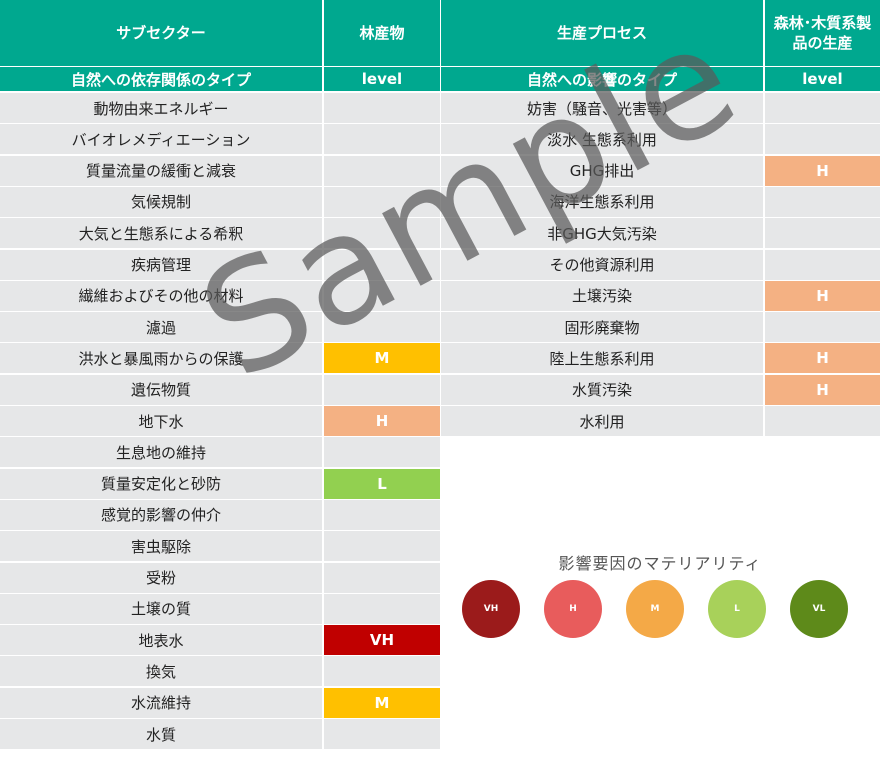 This screenshot has height=764, width=880. I want to click on table-row: GHG排出 H, so click(660, 170).